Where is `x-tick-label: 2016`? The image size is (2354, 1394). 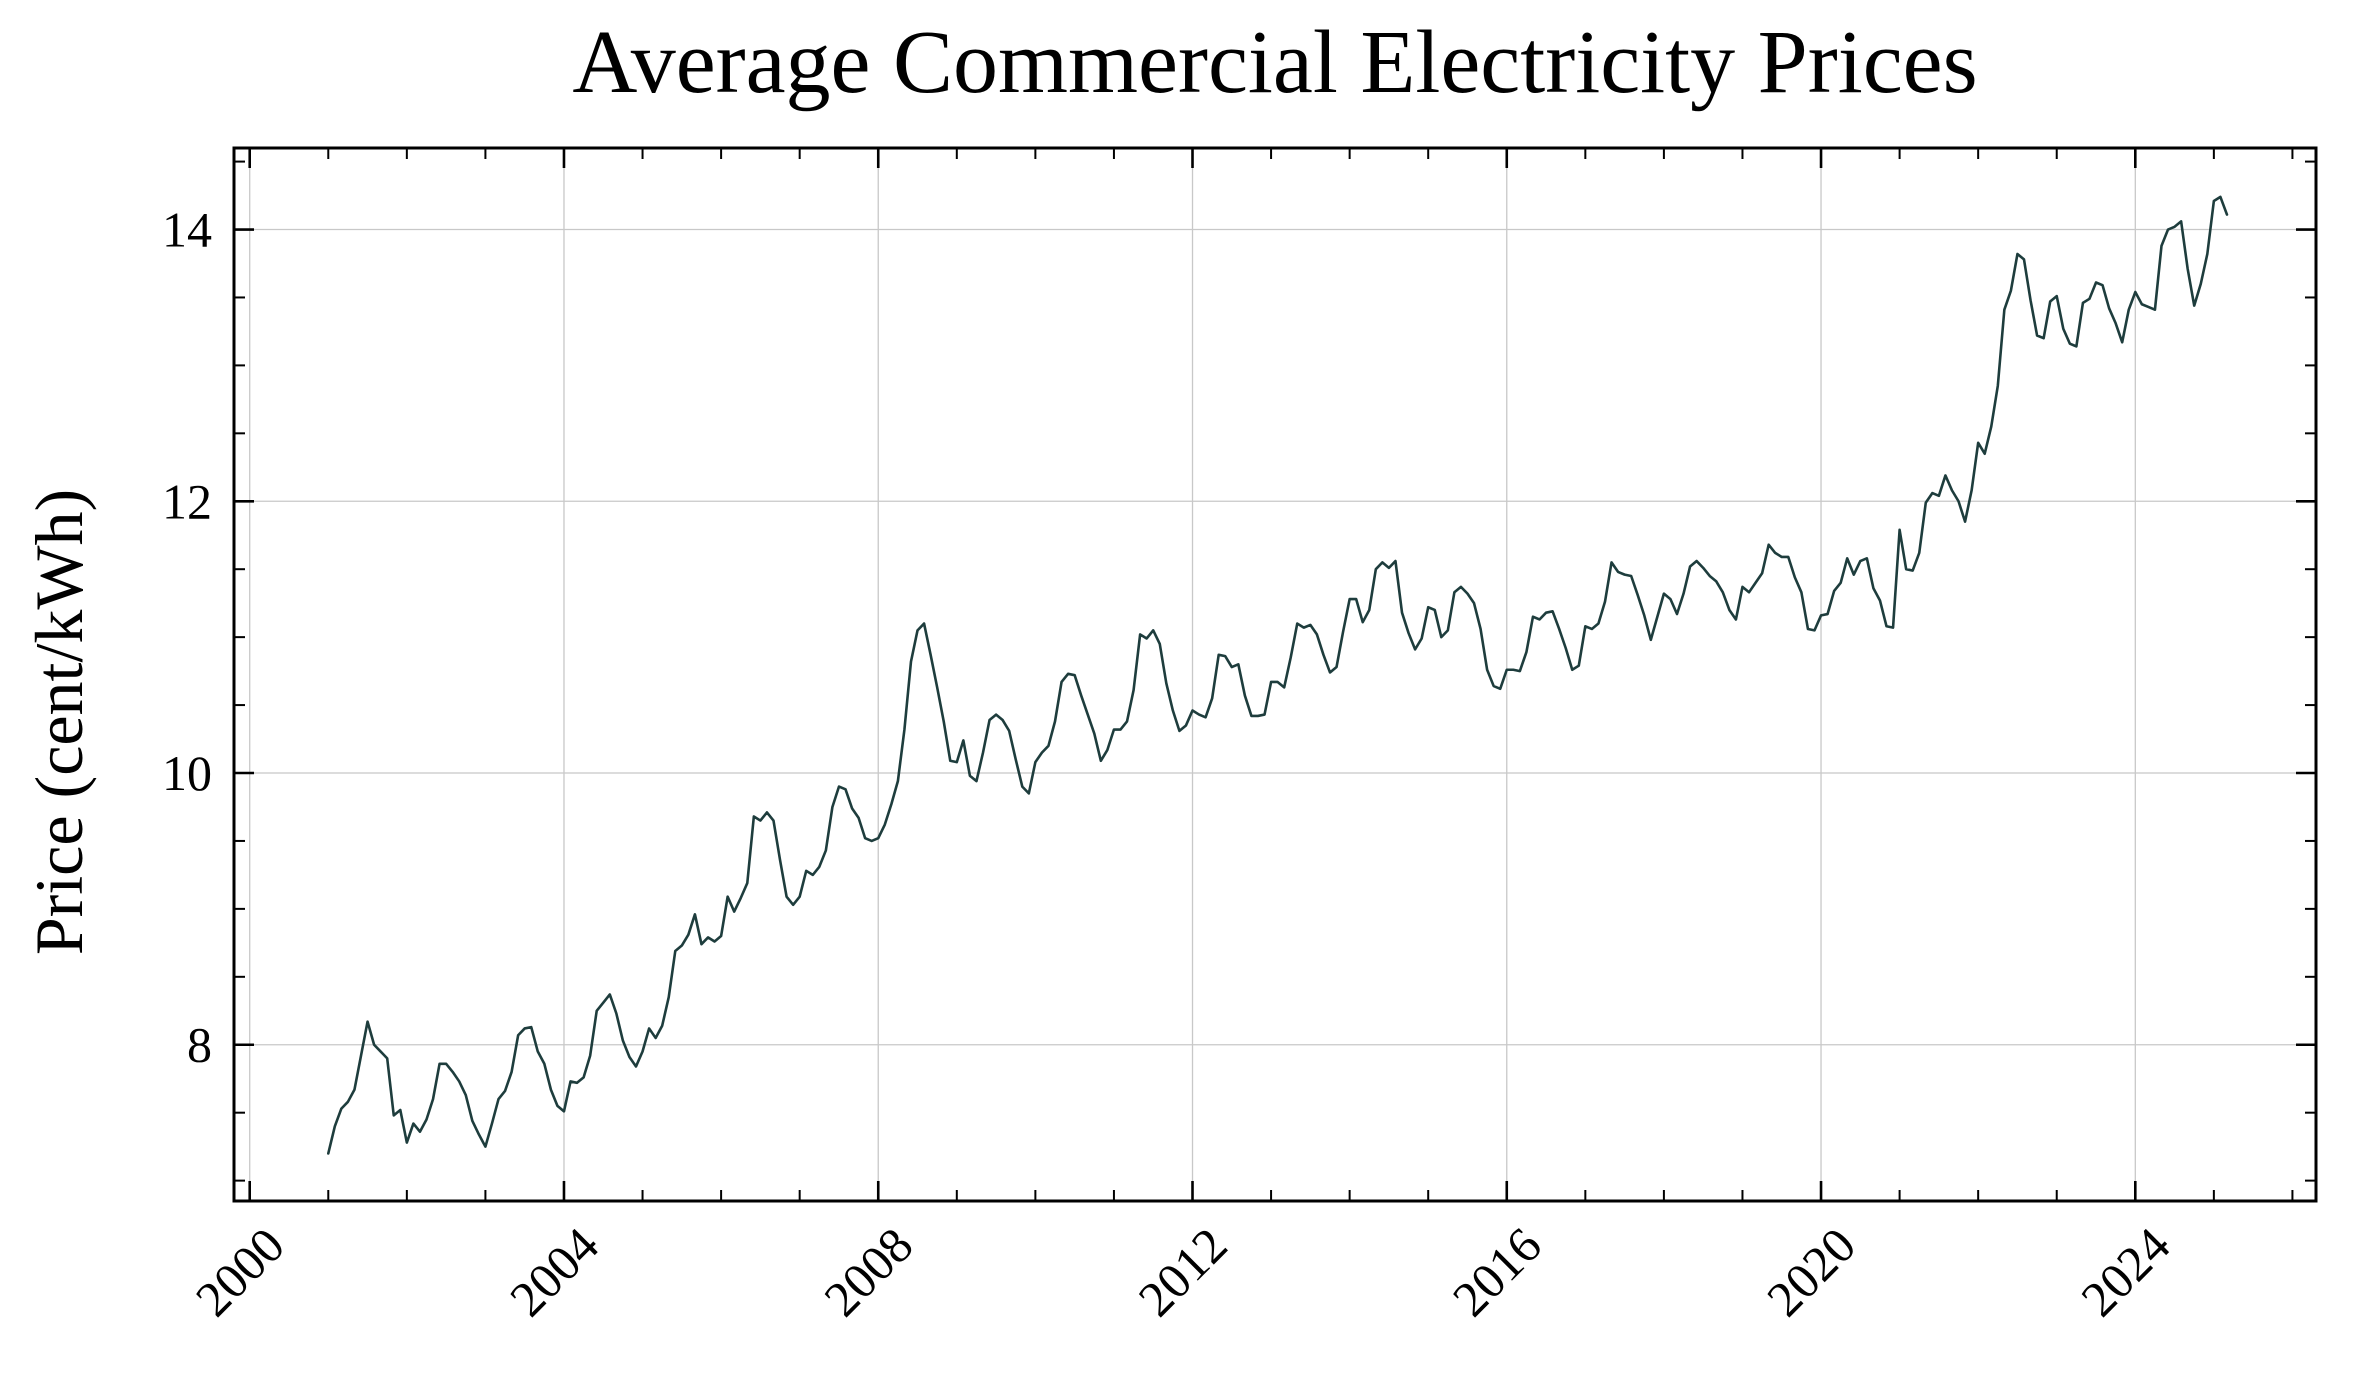 x-tick-label: 2016 is located at coordinates (1497, 1272).